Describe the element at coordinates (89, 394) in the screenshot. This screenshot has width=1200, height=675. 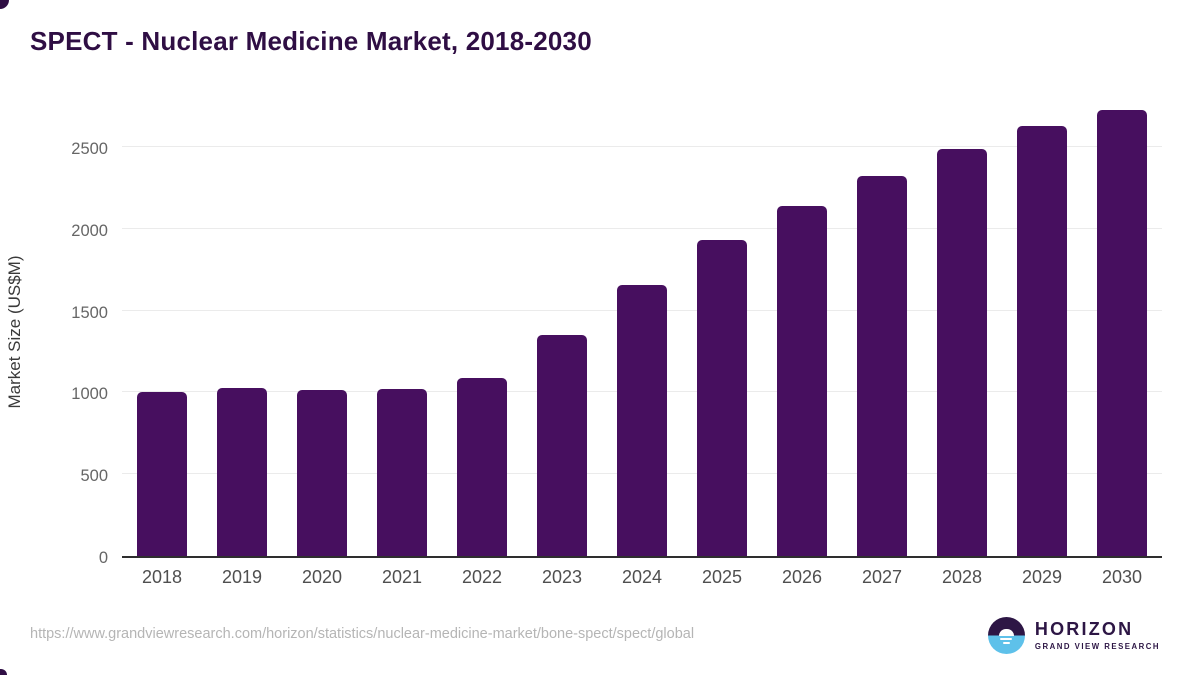
I see `y-tick-label-1000: 1000` at that location.